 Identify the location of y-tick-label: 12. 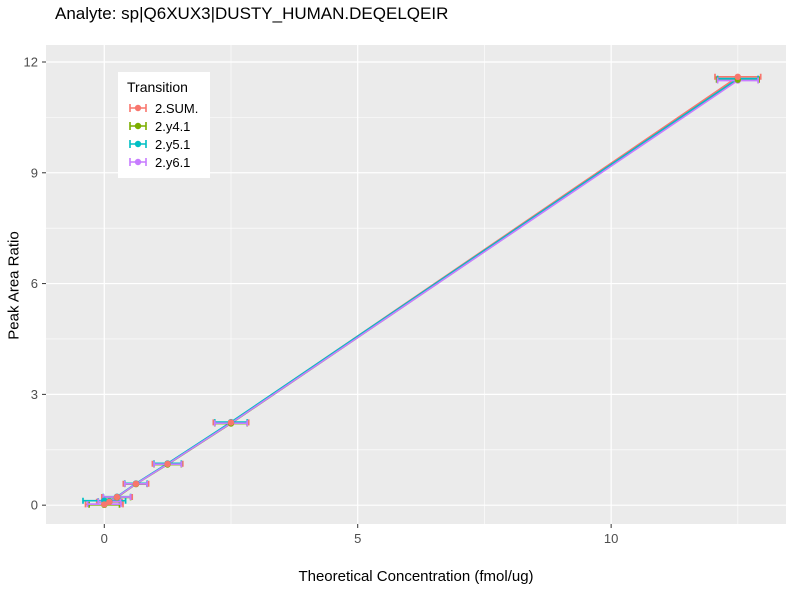
(31, 61).